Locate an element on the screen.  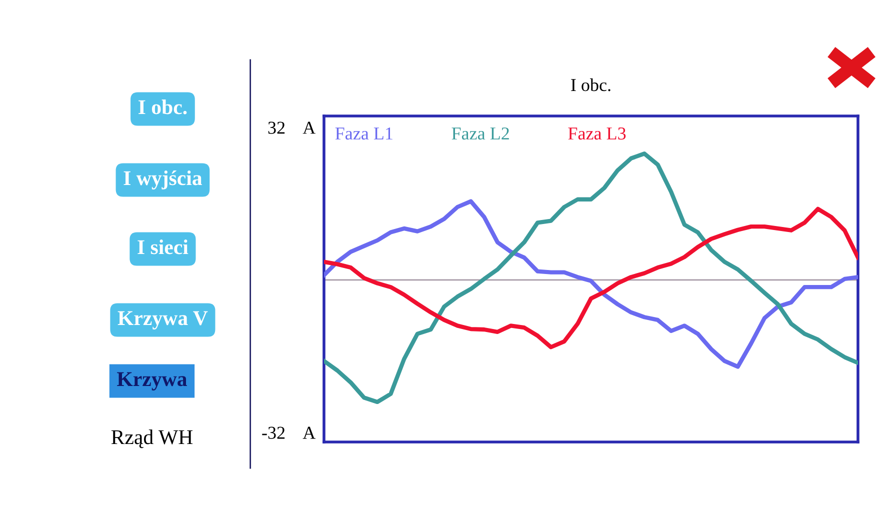
text: Krzywa V is located at coordinates (163, 320).